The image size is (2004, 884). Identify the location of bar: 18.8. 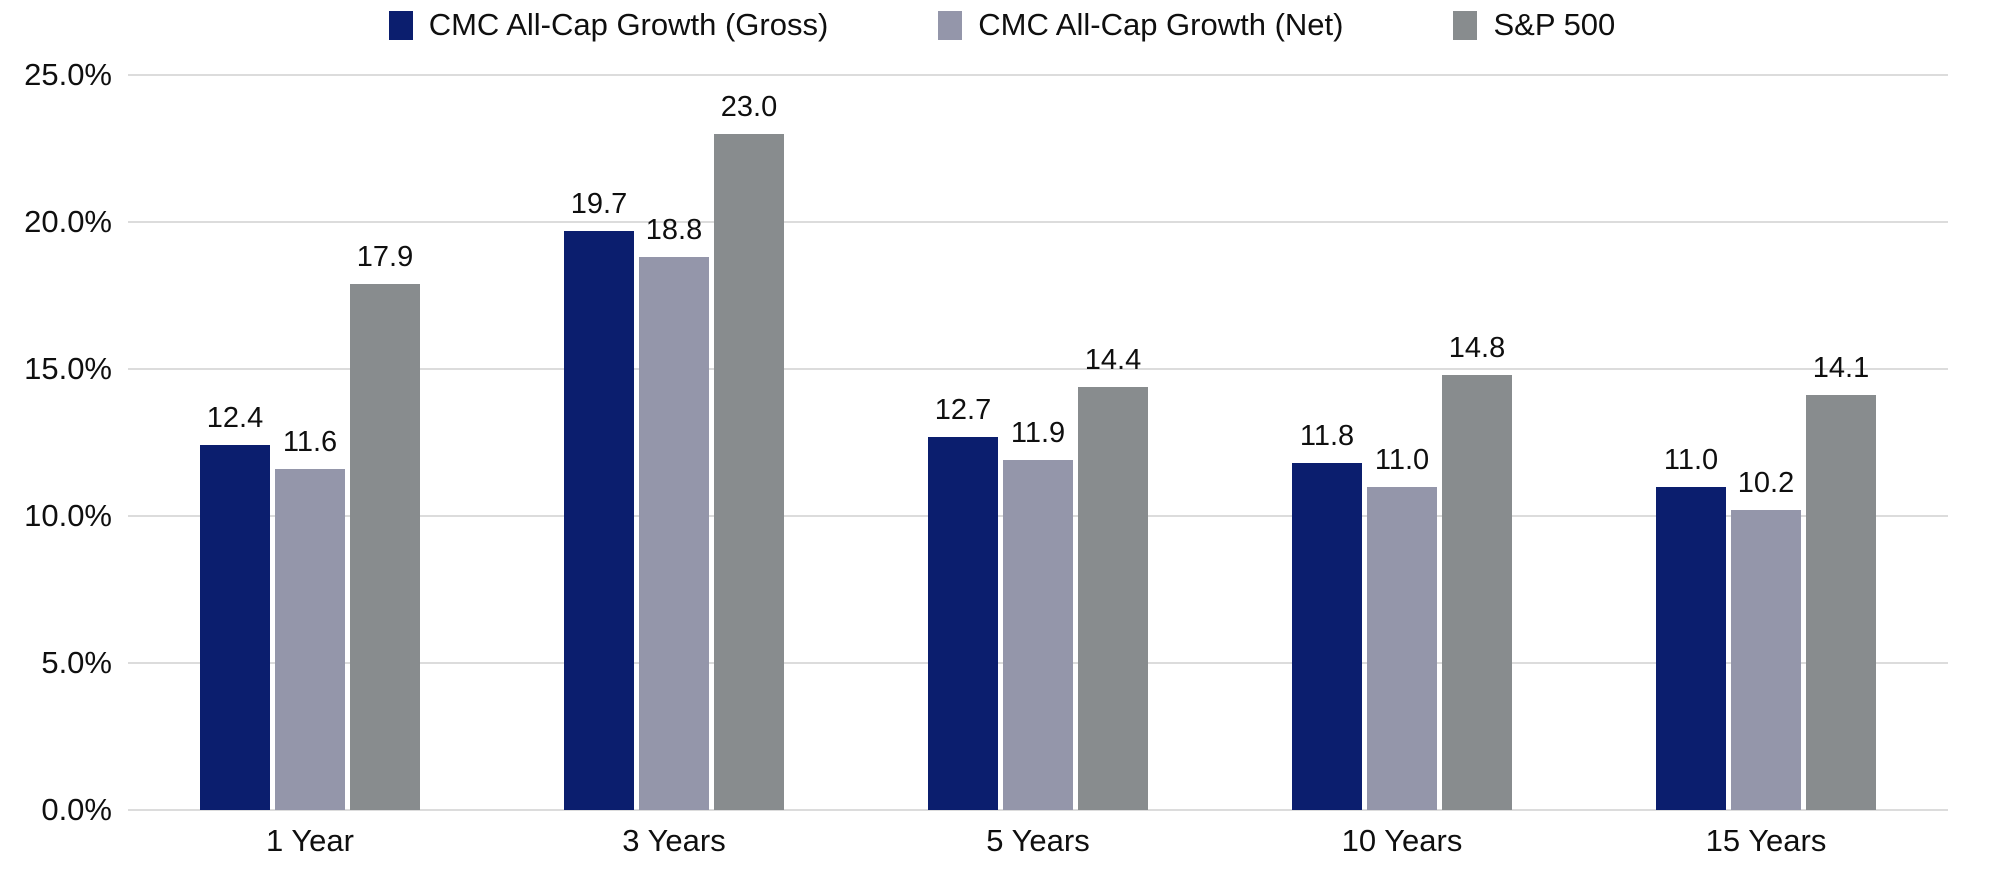
(674, 512).